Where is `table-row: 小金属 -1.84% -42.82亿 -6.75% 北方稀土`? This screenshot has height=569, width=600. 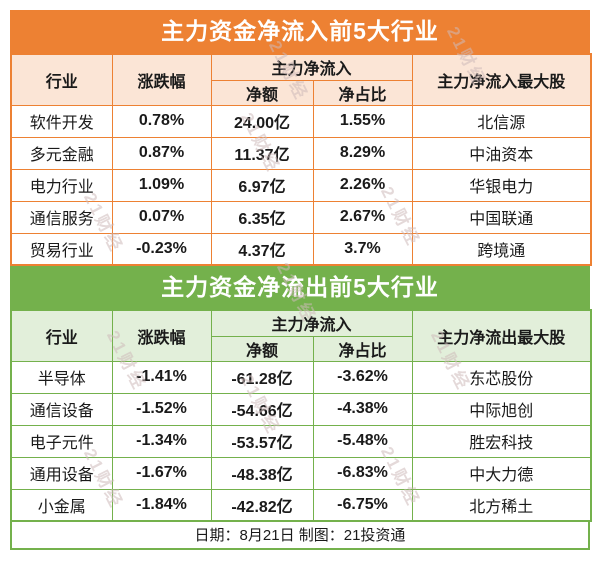 table-row: 小金属 -1.84% -42.82亿 -6.75% 北方稀土 is located at coordinates (301, 505).